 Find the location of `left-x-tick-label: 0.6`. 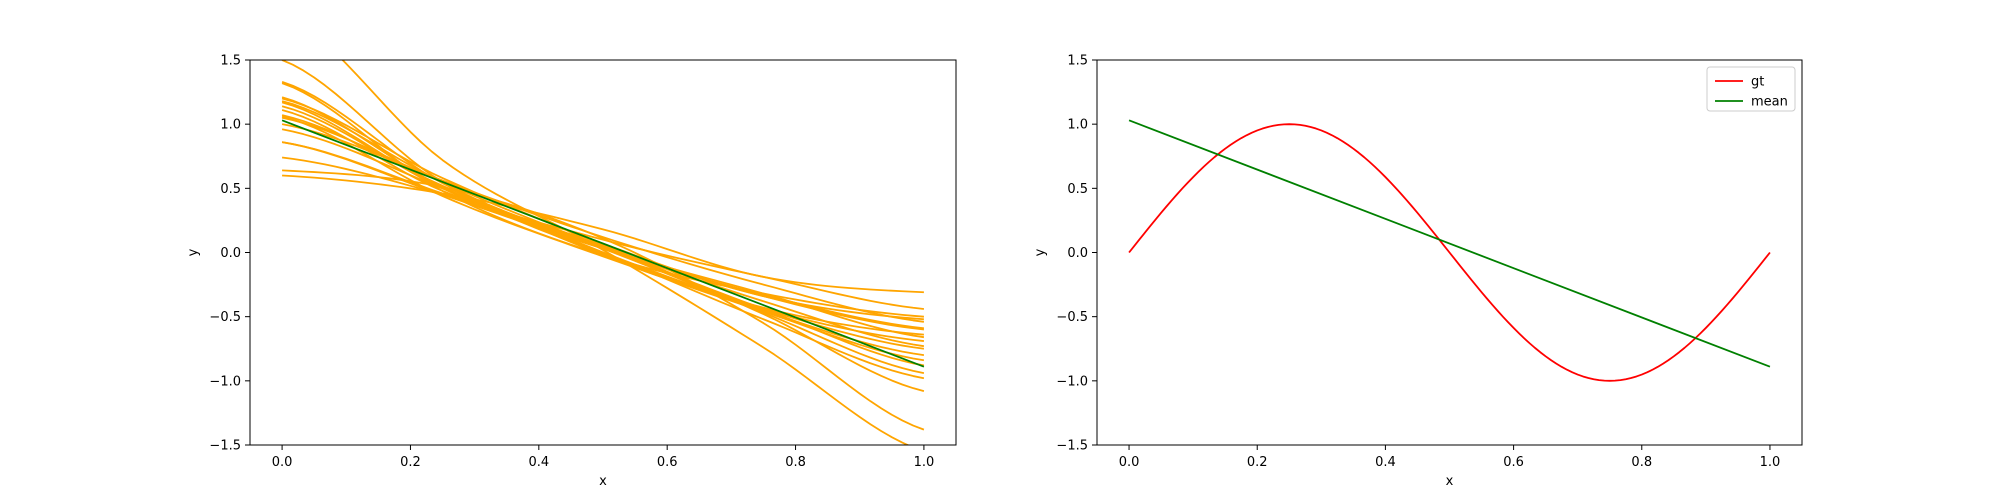

left-x-tick-label: 0.6 is located at coordinates (667, 462).